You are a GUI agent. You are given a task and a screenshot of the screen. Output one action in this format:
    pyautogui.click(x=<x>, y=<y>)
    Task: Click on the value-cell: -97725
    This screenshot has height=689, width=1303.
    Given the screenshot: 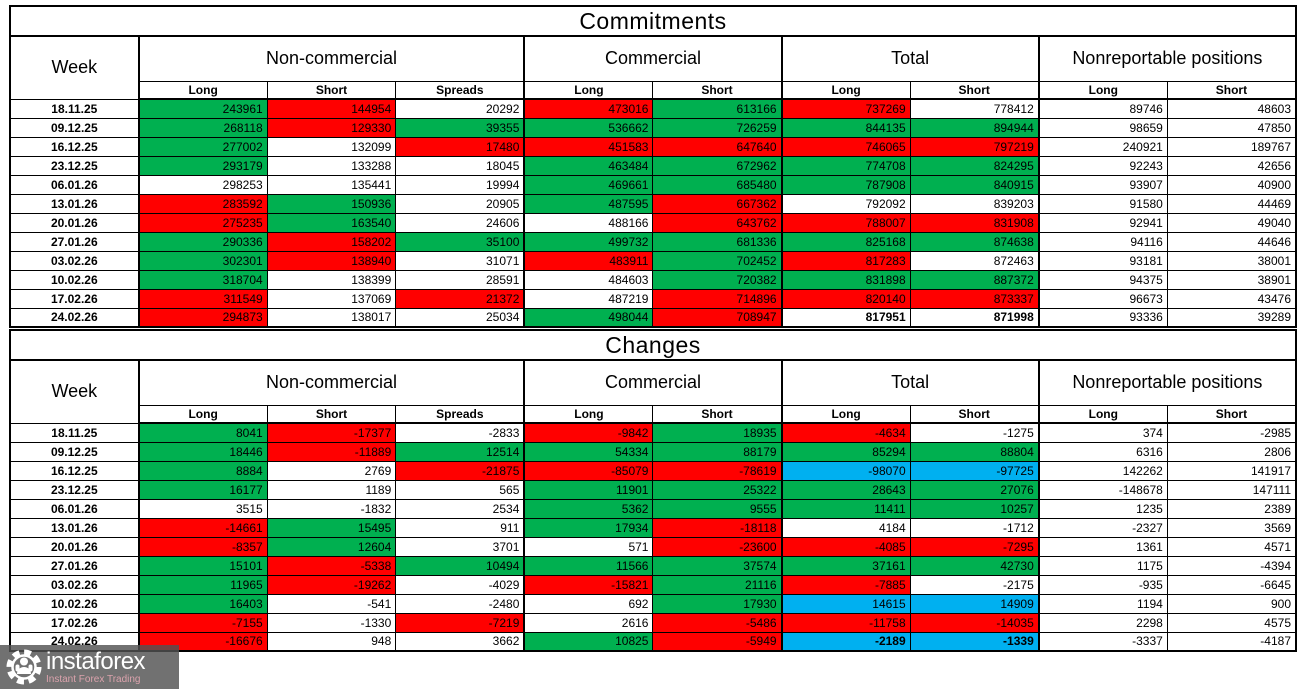 What is the action you would take?
    pyautogui.click(x=974, y=470)
    